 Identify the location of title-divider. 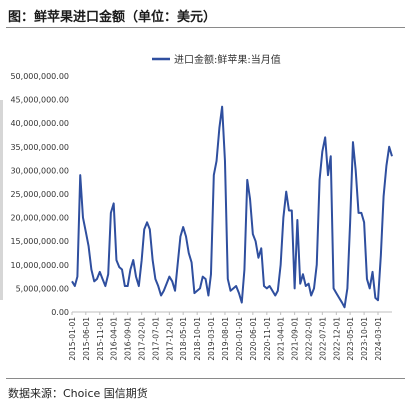
(205, 27).